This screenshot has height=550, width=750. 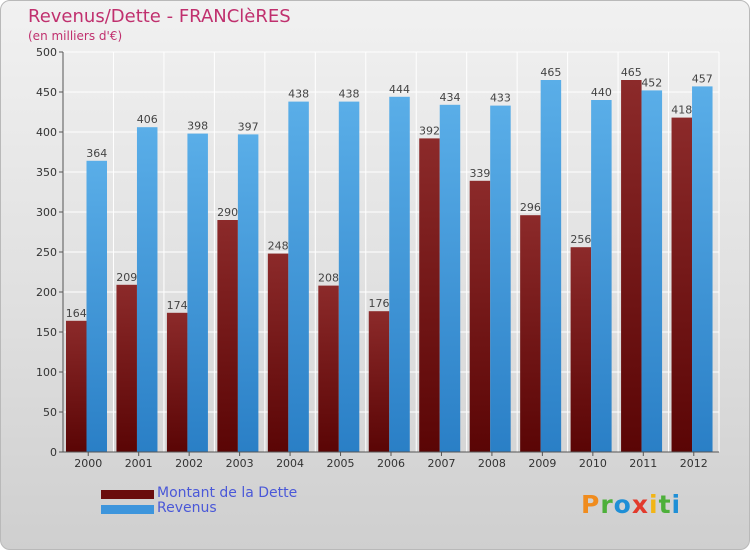 I want to click on y-tick-label: 450, so click(x=46, y=92).